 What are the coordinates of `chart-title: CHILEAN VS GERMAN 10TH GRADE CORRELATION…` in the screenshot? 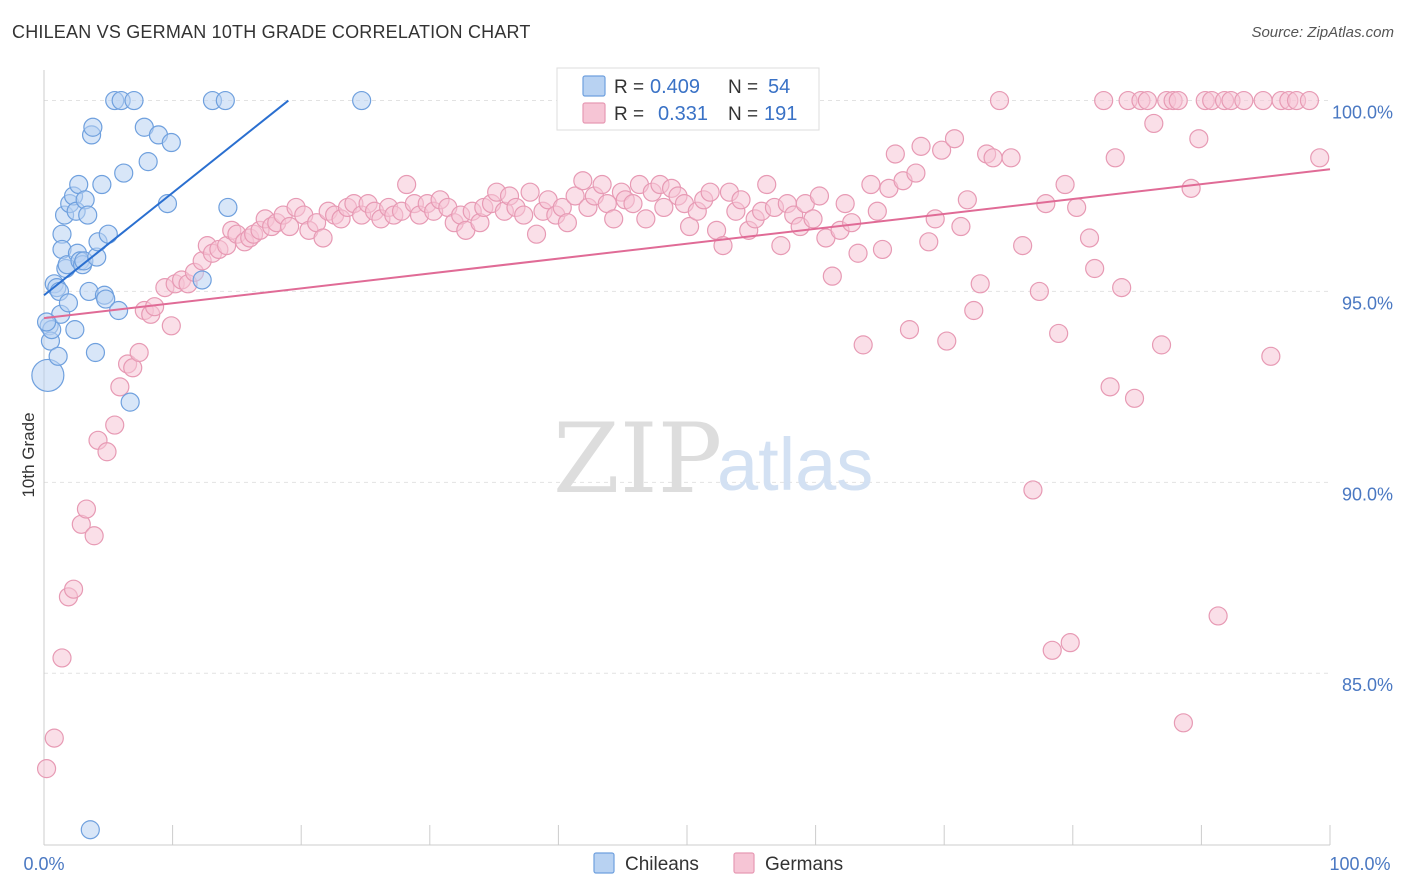 It's located at (271, 32).